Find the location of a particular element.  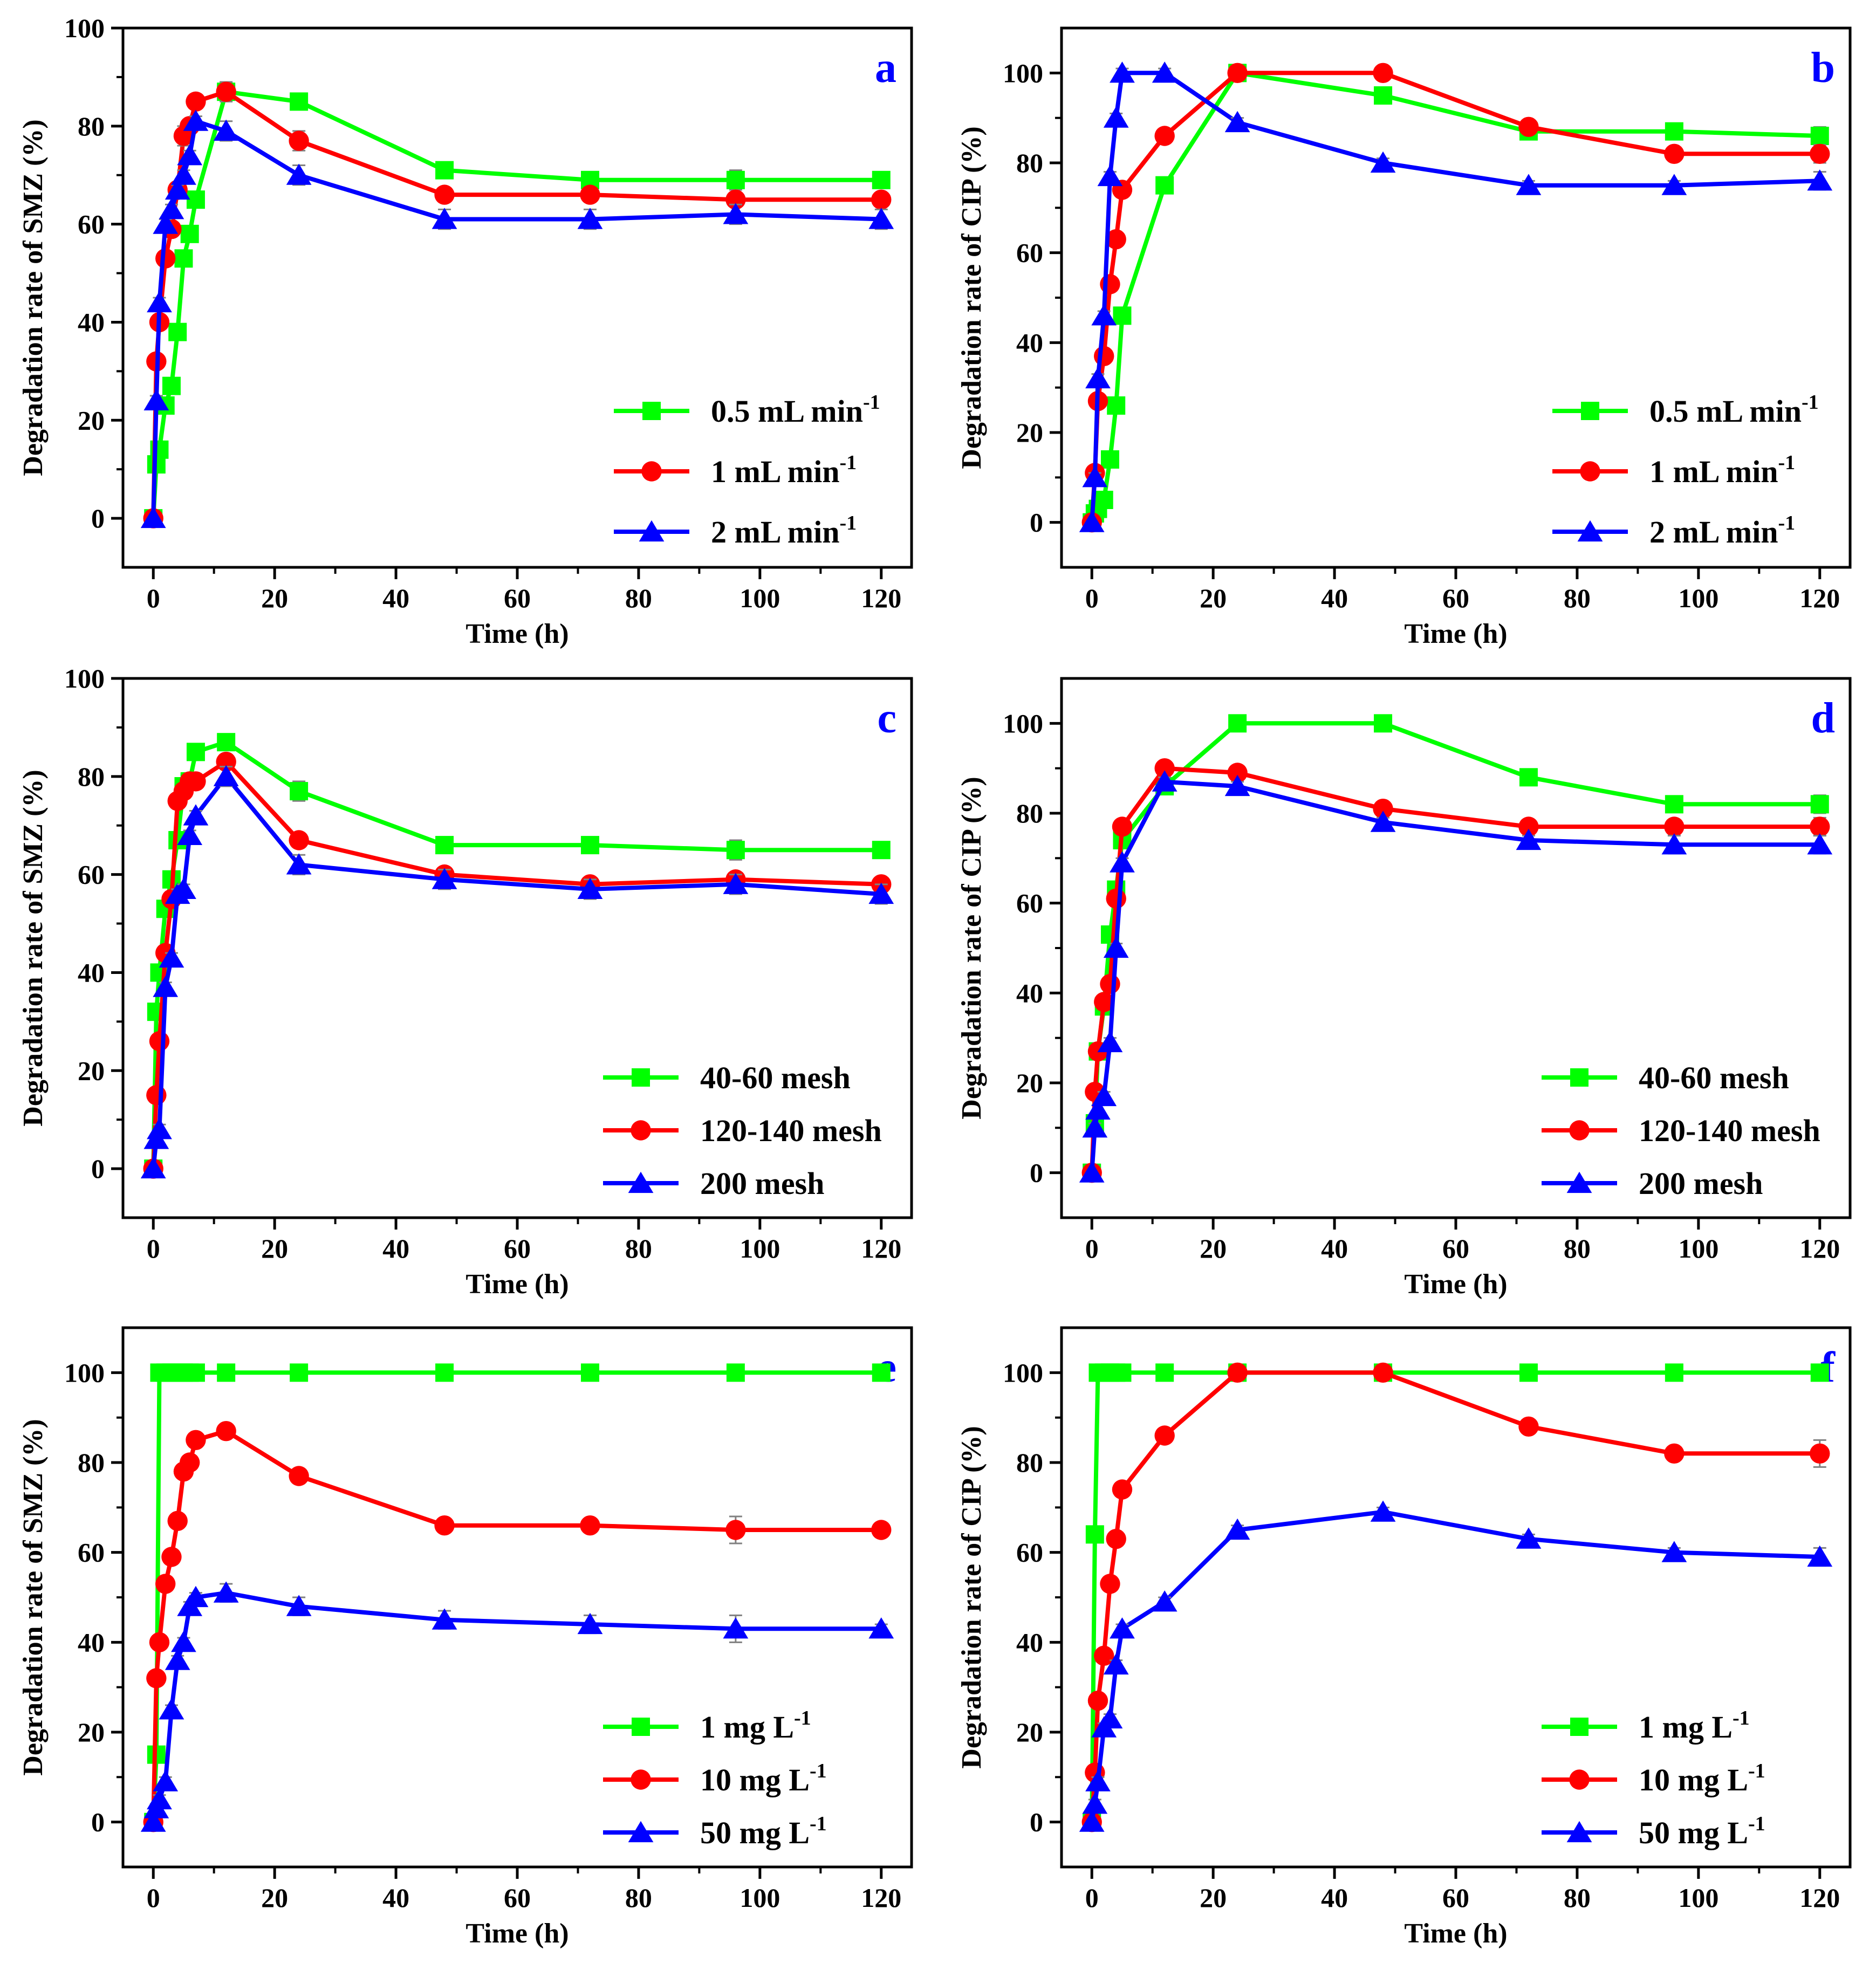

legend-label: 200 mesh is located at coordinates (1701, 1183).